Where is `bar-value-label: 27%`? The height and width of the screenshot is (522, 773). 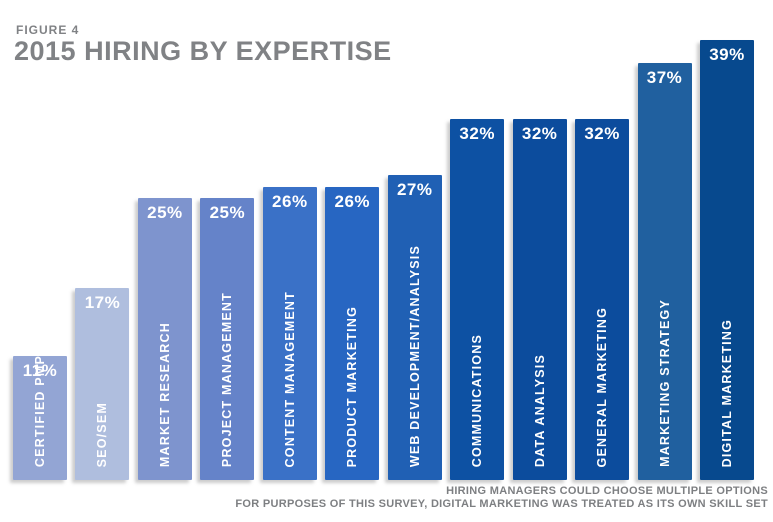
bar-value-label: 27% is located at coordinates (414, 189).